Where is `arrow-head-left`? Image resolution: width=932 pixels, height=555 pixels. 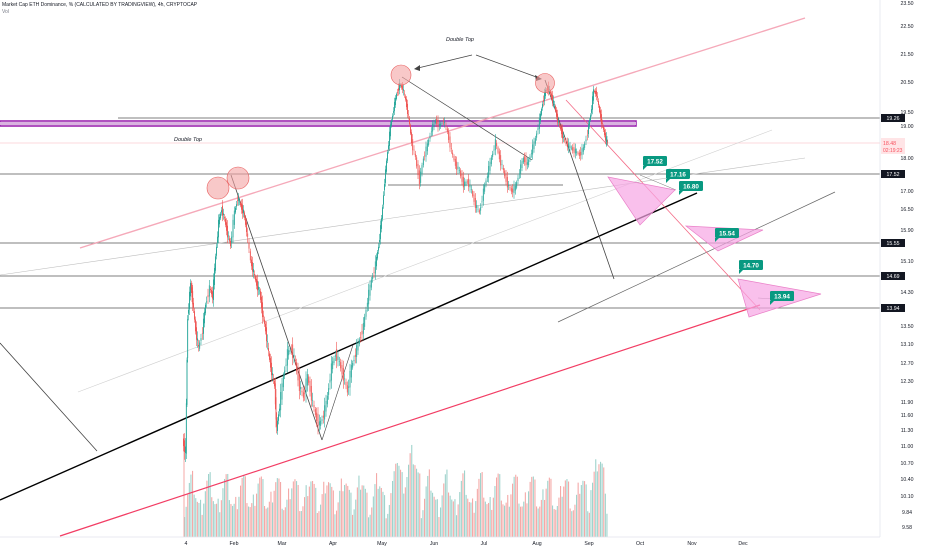 arrow-head-left is located at coordinates (417, 68).